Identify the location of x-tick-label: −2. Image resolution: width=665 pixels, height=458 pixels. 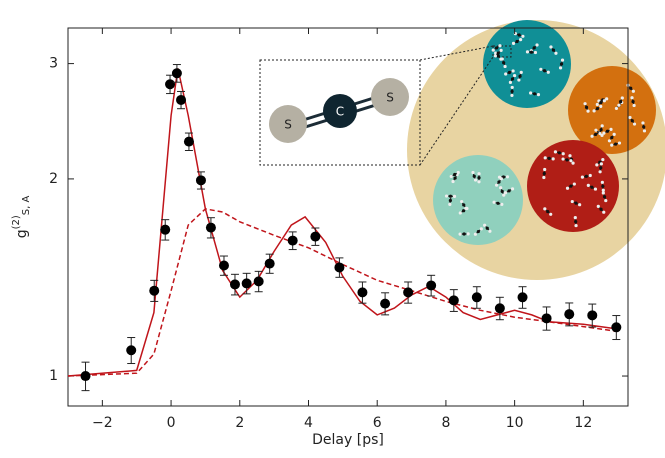
(102, 423).